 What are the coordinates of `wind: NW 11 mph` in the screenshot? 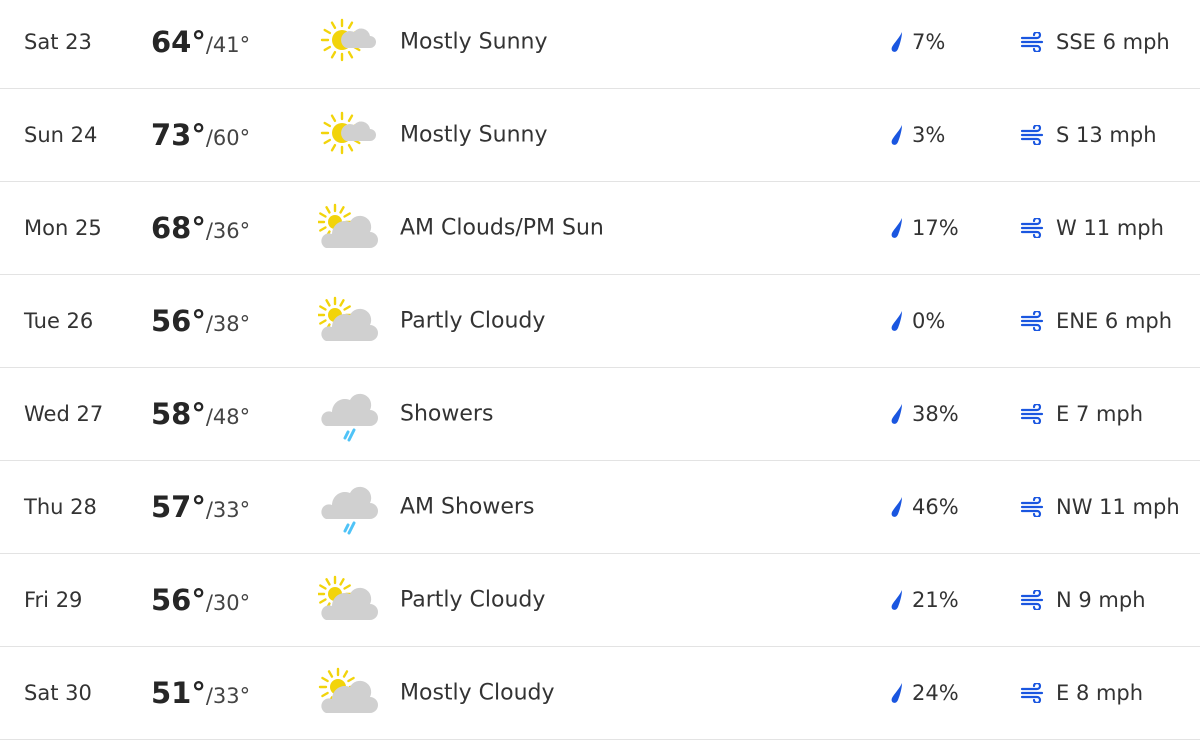 It's located at (1100, 507).